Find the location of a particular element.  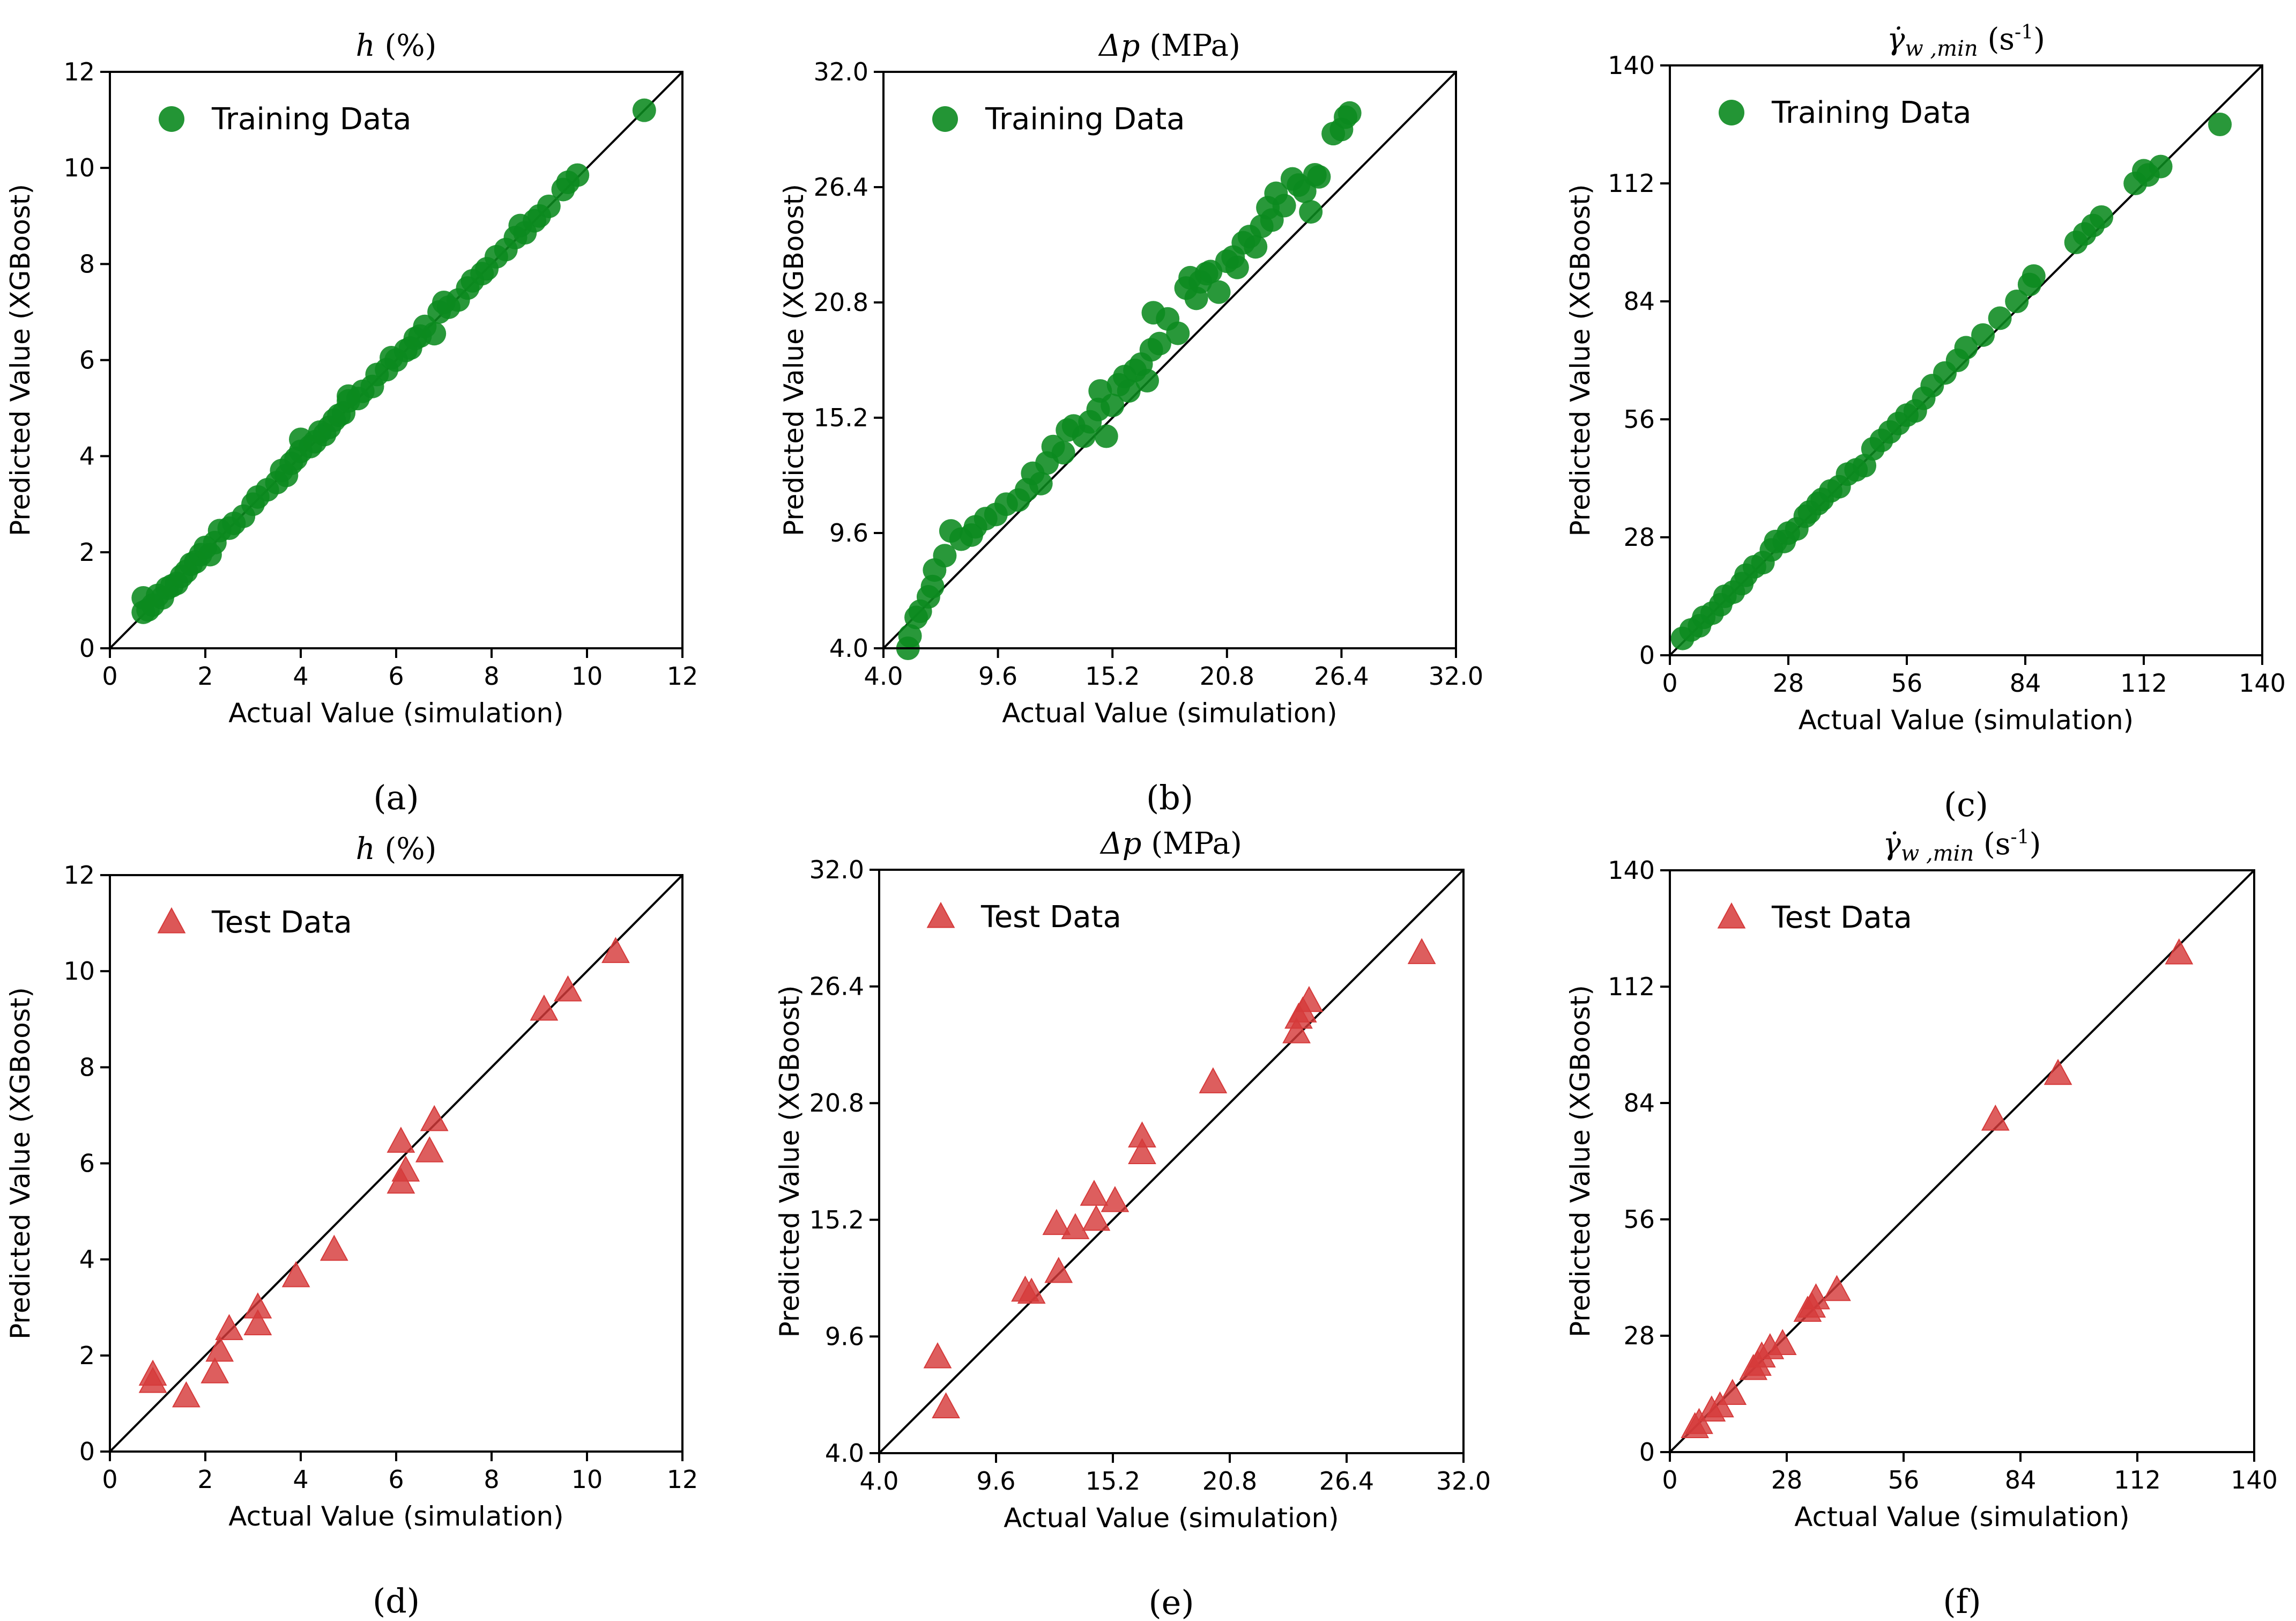

legend-label: Test Data is located at coordinates (281, 922).